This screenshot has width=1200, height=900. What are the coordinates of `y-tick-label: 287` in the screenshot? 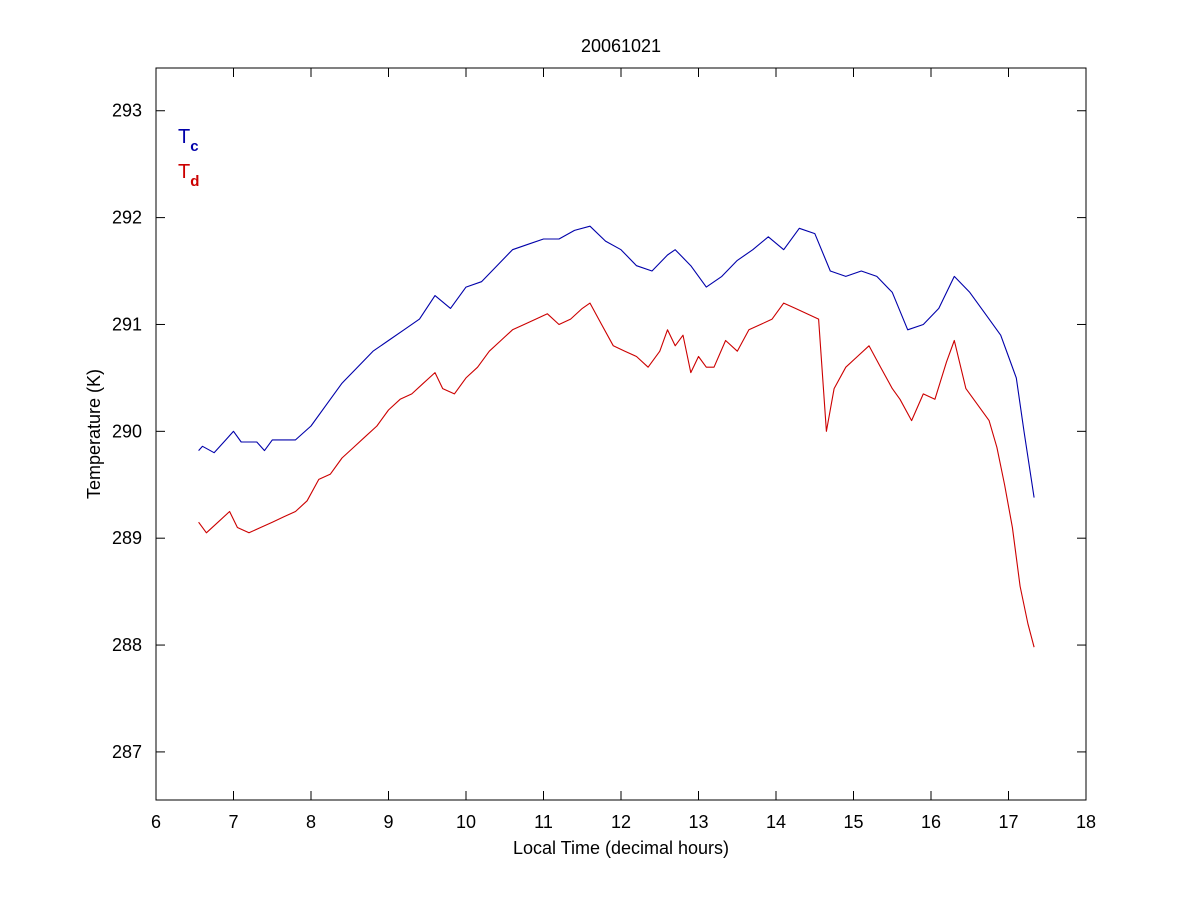 It's located at (127, 752).